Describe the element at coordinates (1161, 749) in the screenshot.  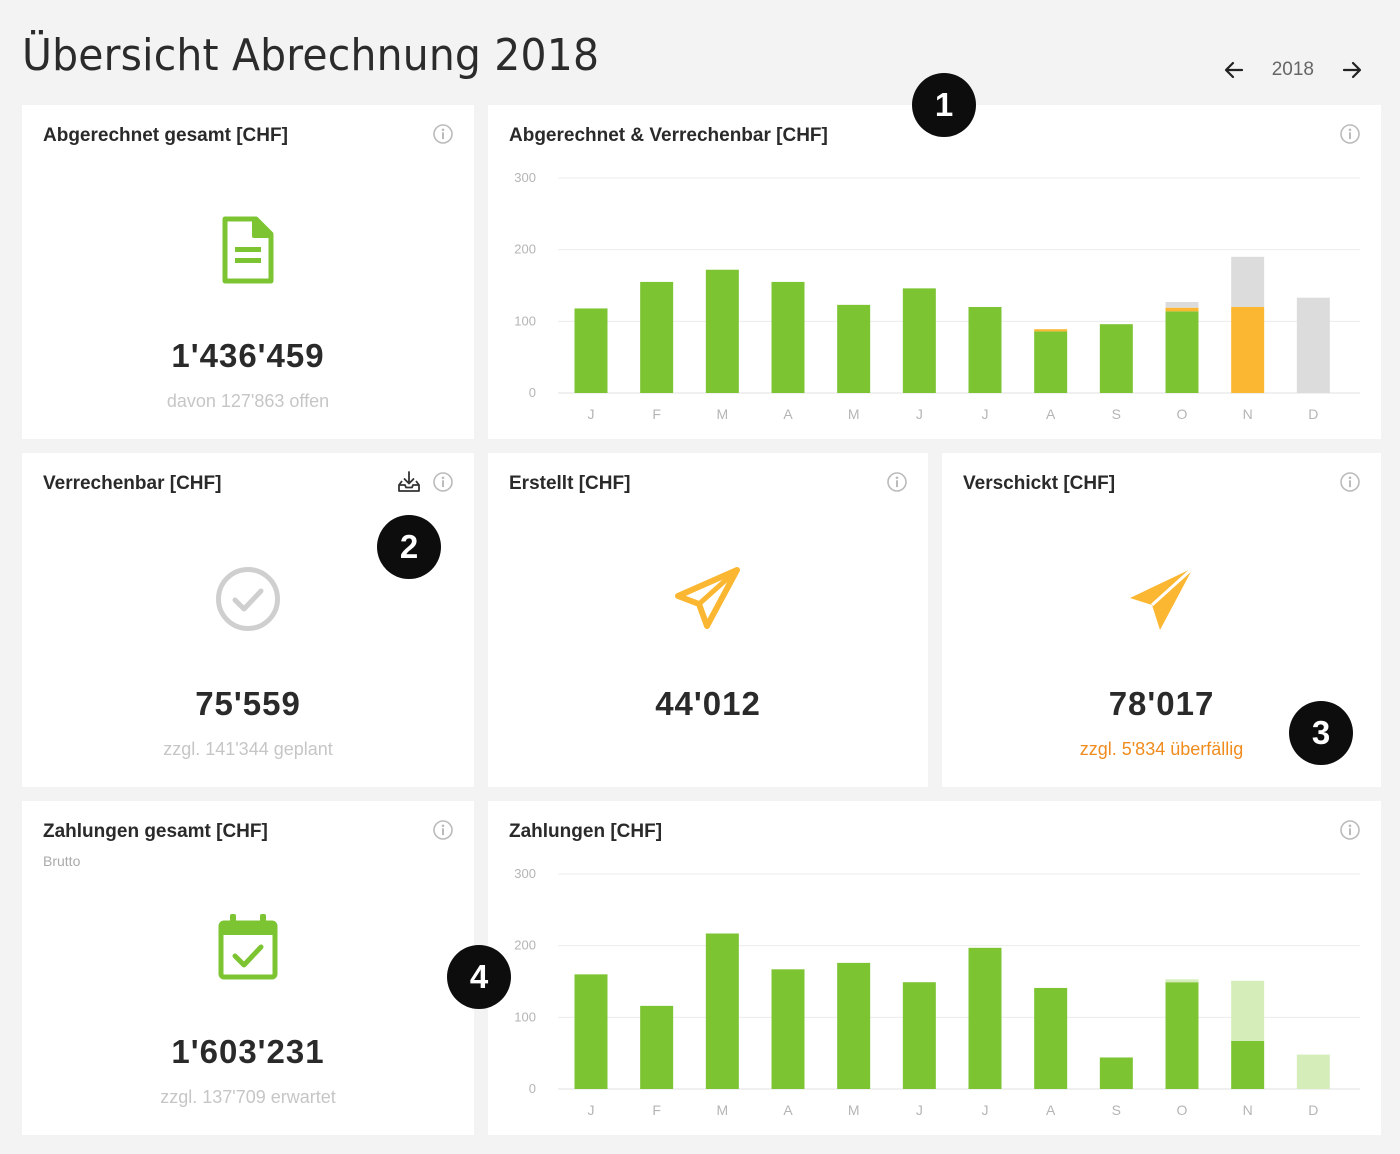
I see `kpi-note-overdue: zzgl. 5'834 überfällig` at that location.